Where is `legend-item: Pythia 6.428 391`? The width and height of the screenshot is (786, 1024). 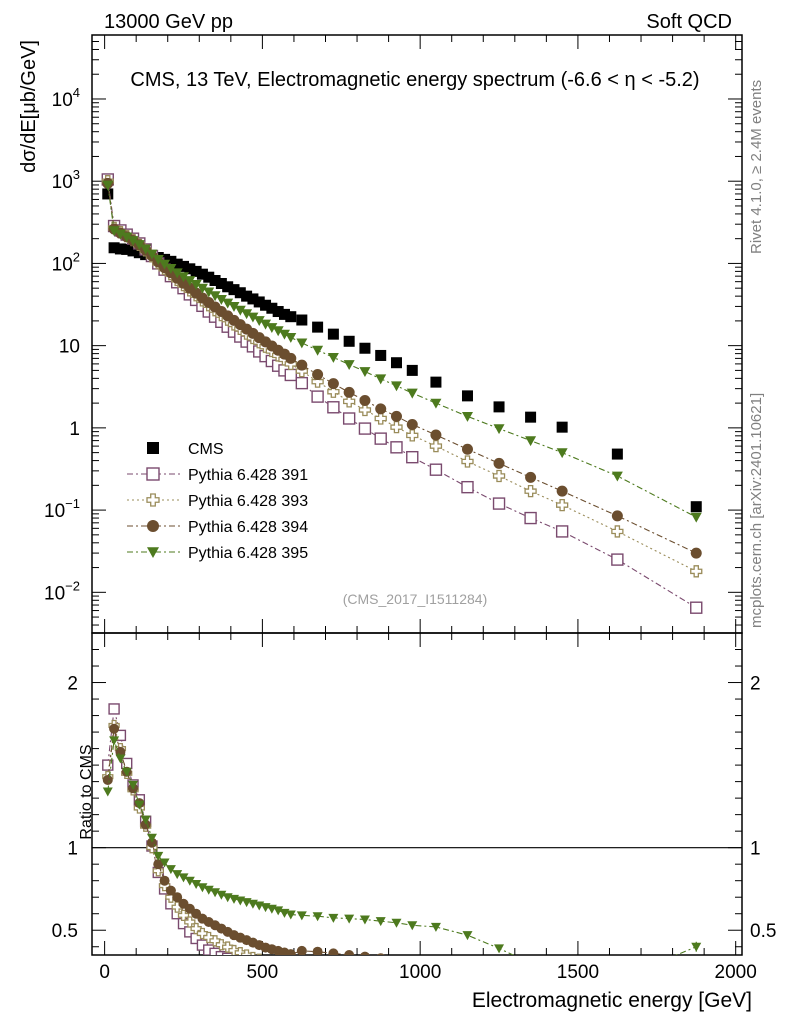
legend-item: Pythia 6.428 391 is located at coordinates (217, 475).